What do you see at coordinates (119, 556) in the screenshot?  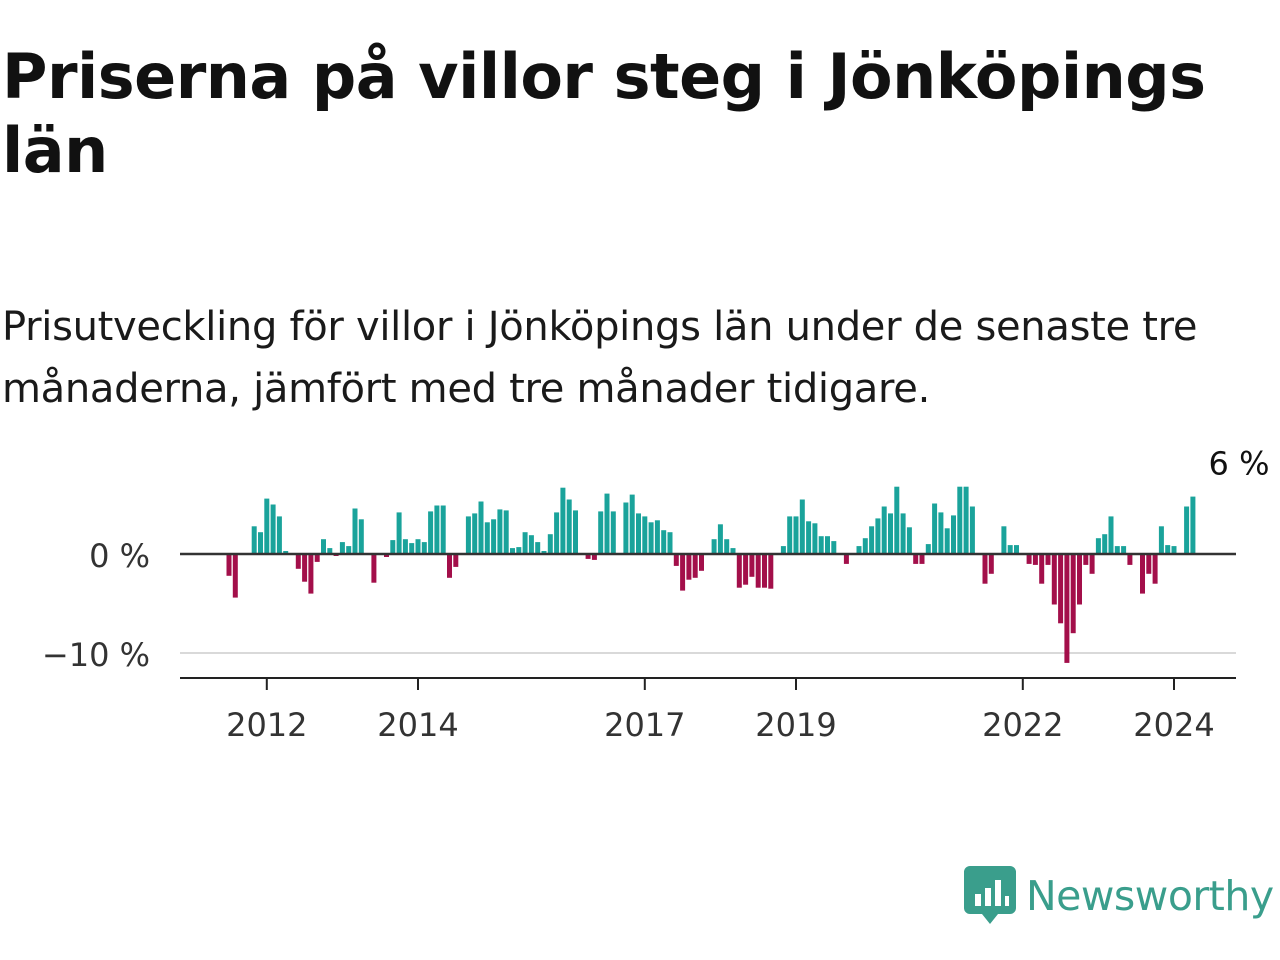 I see `y-tick-label: 0 %` at bounding box center [119, 556].